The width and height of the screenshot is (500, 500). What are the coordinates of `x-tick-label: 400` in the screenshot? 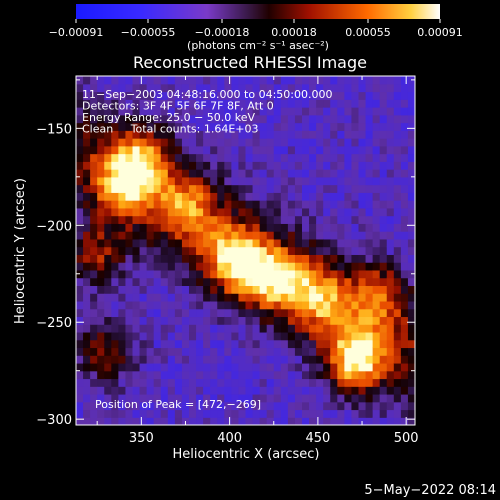 It's located at (229, 438).